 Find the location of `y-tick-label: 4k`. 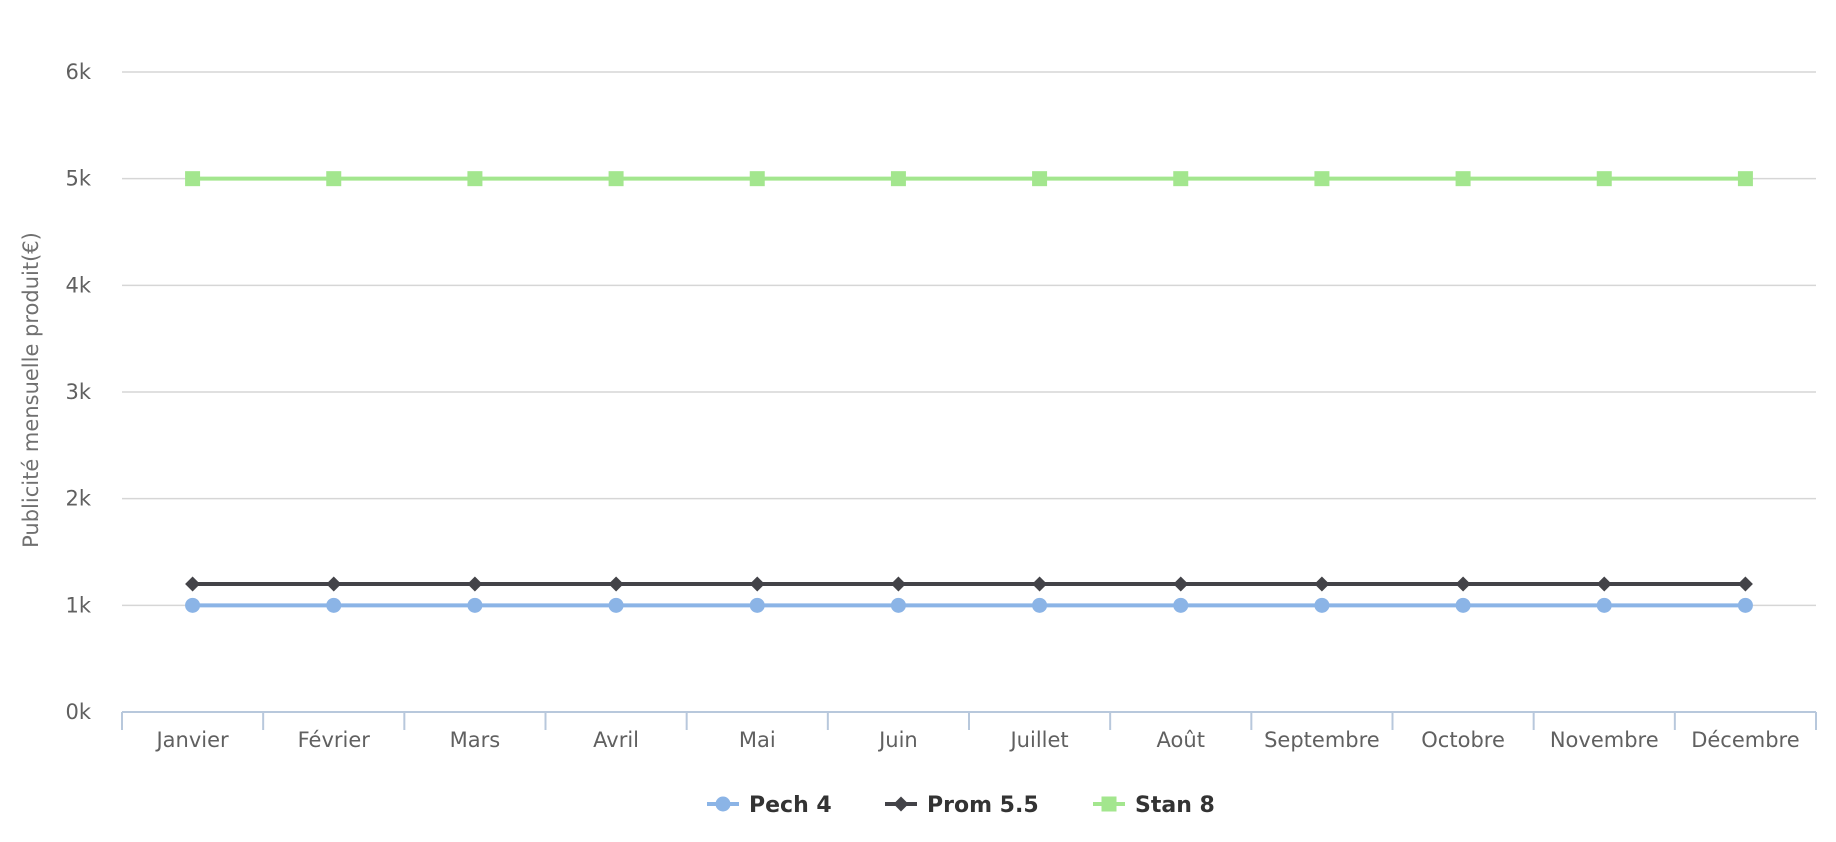

y-tick-label: 4k is located at coordinates (78, 285).